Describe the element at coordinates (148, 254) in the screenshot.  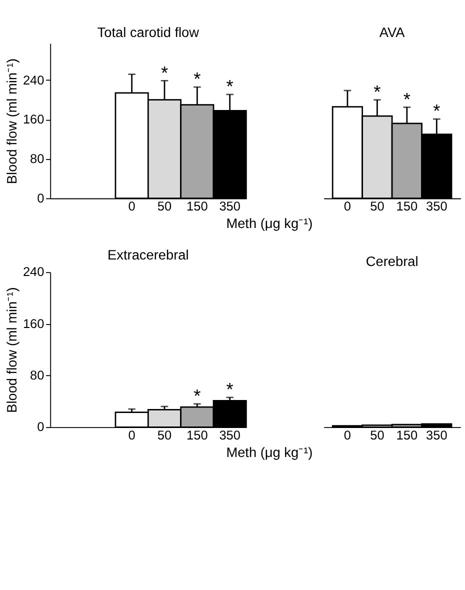
I see `text: Extracerebral` at that location.